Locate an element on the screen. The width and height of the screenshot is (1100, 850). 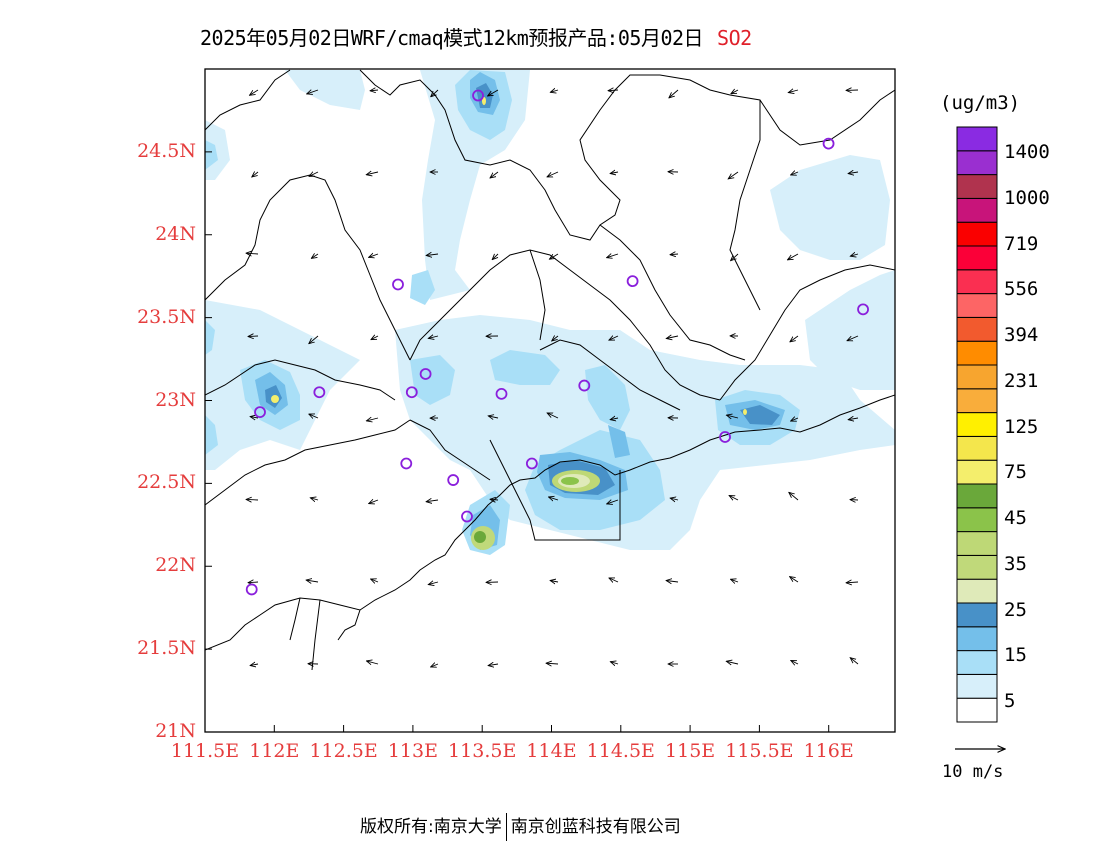
legend-label: 45 is located at coordinates (1015, 518).